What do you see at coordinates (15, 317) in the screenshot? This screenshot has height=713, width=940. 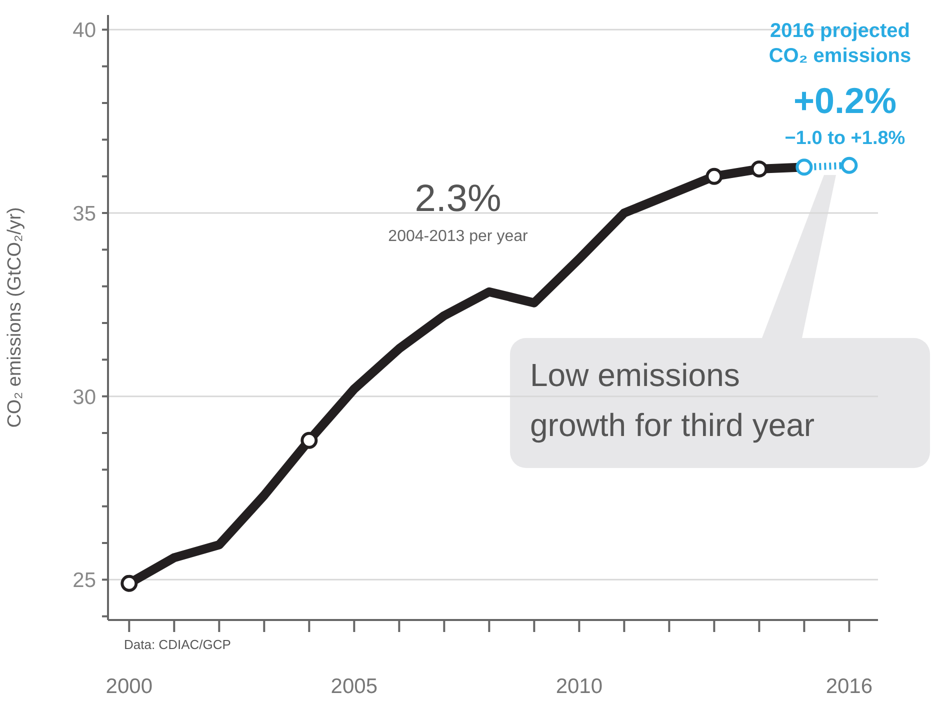 I see `y-axis-title: CO₂ emissions (GtCO₂/yr)` at bounding box center [15, 317].